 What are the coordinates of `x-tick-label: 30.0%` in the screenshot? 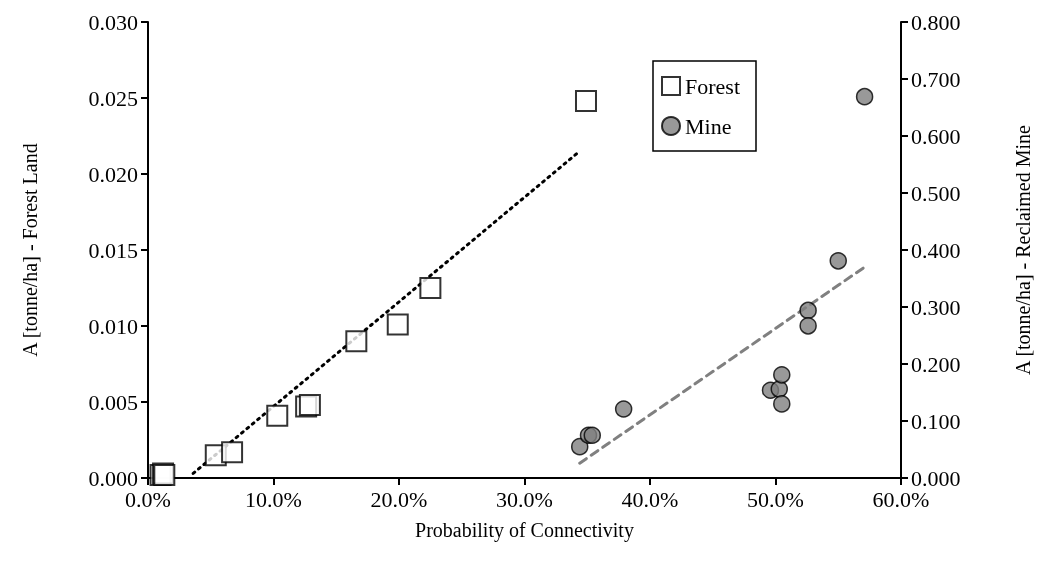 It's located at (524, 499).